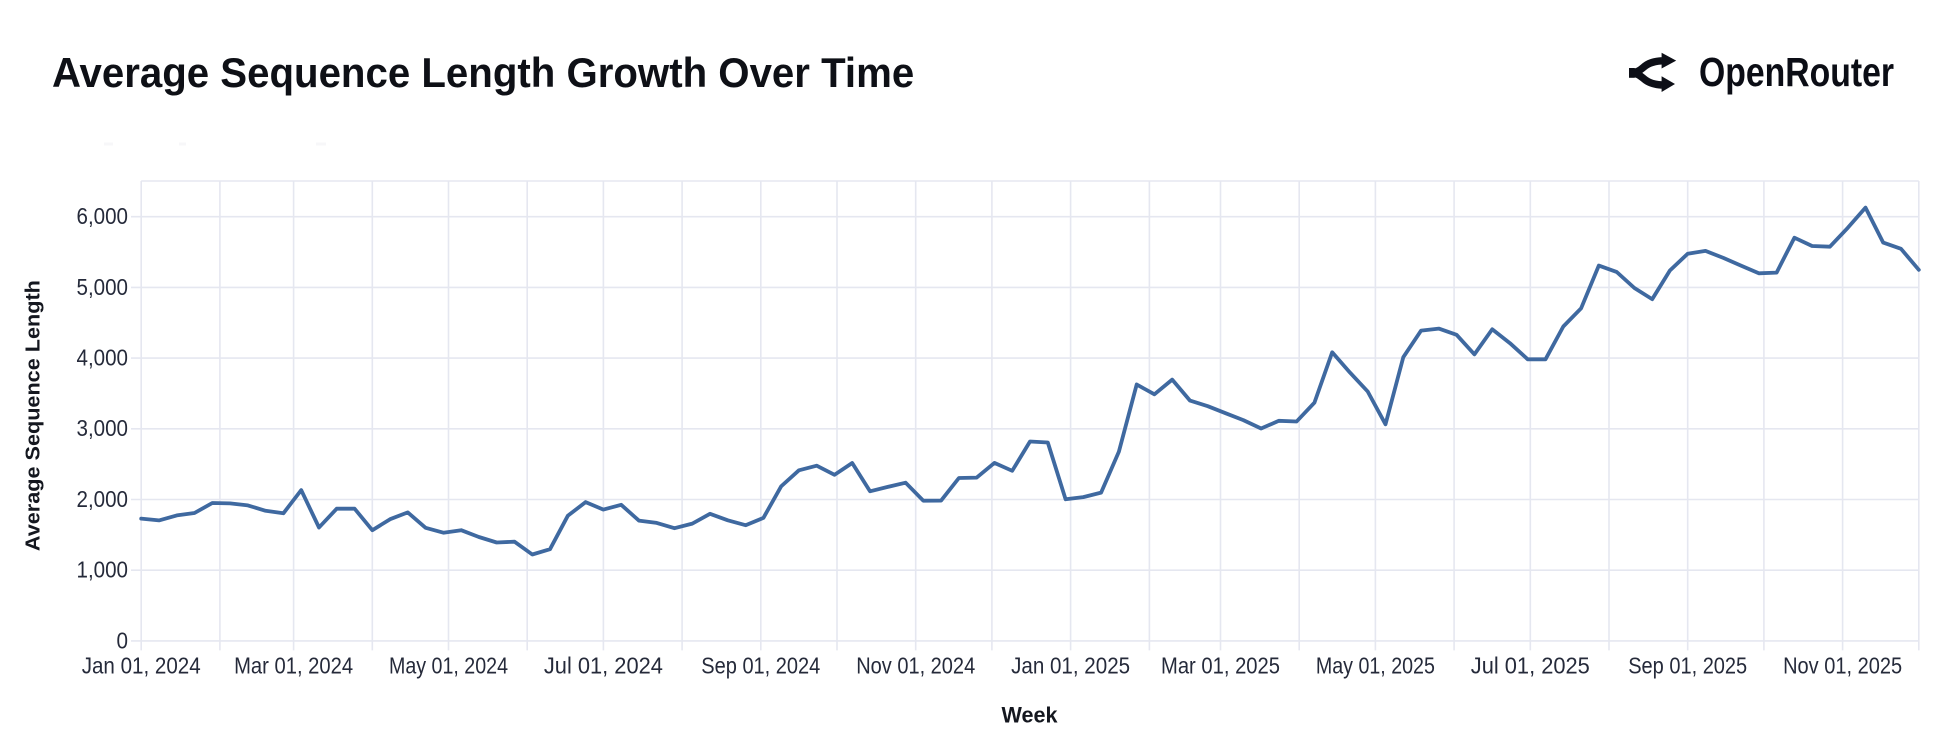  Describe the element at coordinates (103, 216) in the screenshot. I see `svg-text: 6,000` at that location.